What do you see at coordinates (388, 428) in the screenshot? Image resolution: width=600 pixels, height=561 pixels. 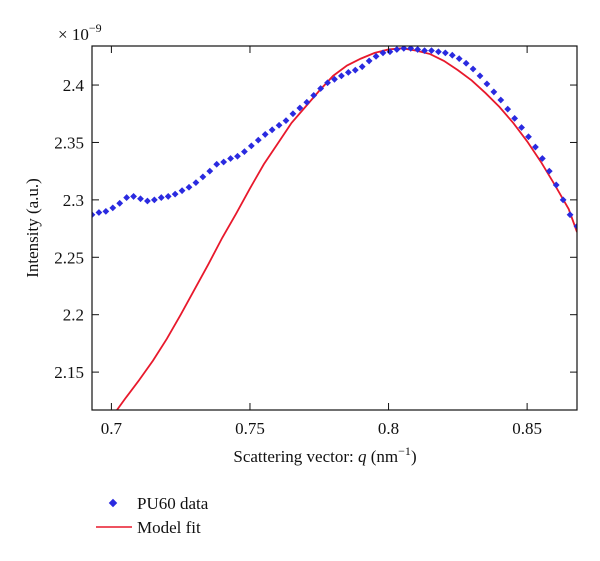 I see `x-tick-label: 0.8` at bounding box center [388, 428].